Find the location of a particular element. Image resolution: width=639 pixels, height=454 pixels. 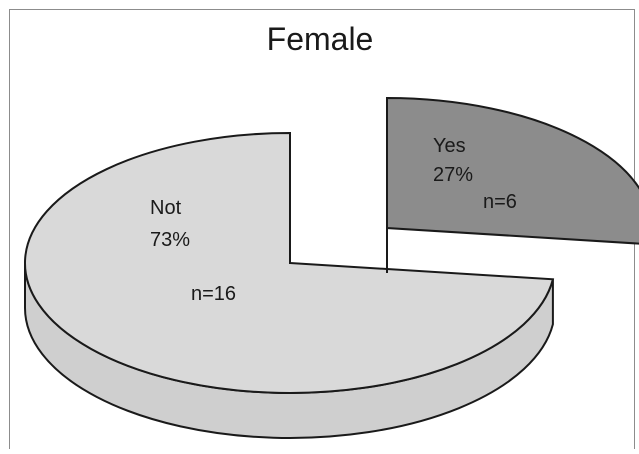

label-yes-percent: 27% is located at coordinates (453, 175).